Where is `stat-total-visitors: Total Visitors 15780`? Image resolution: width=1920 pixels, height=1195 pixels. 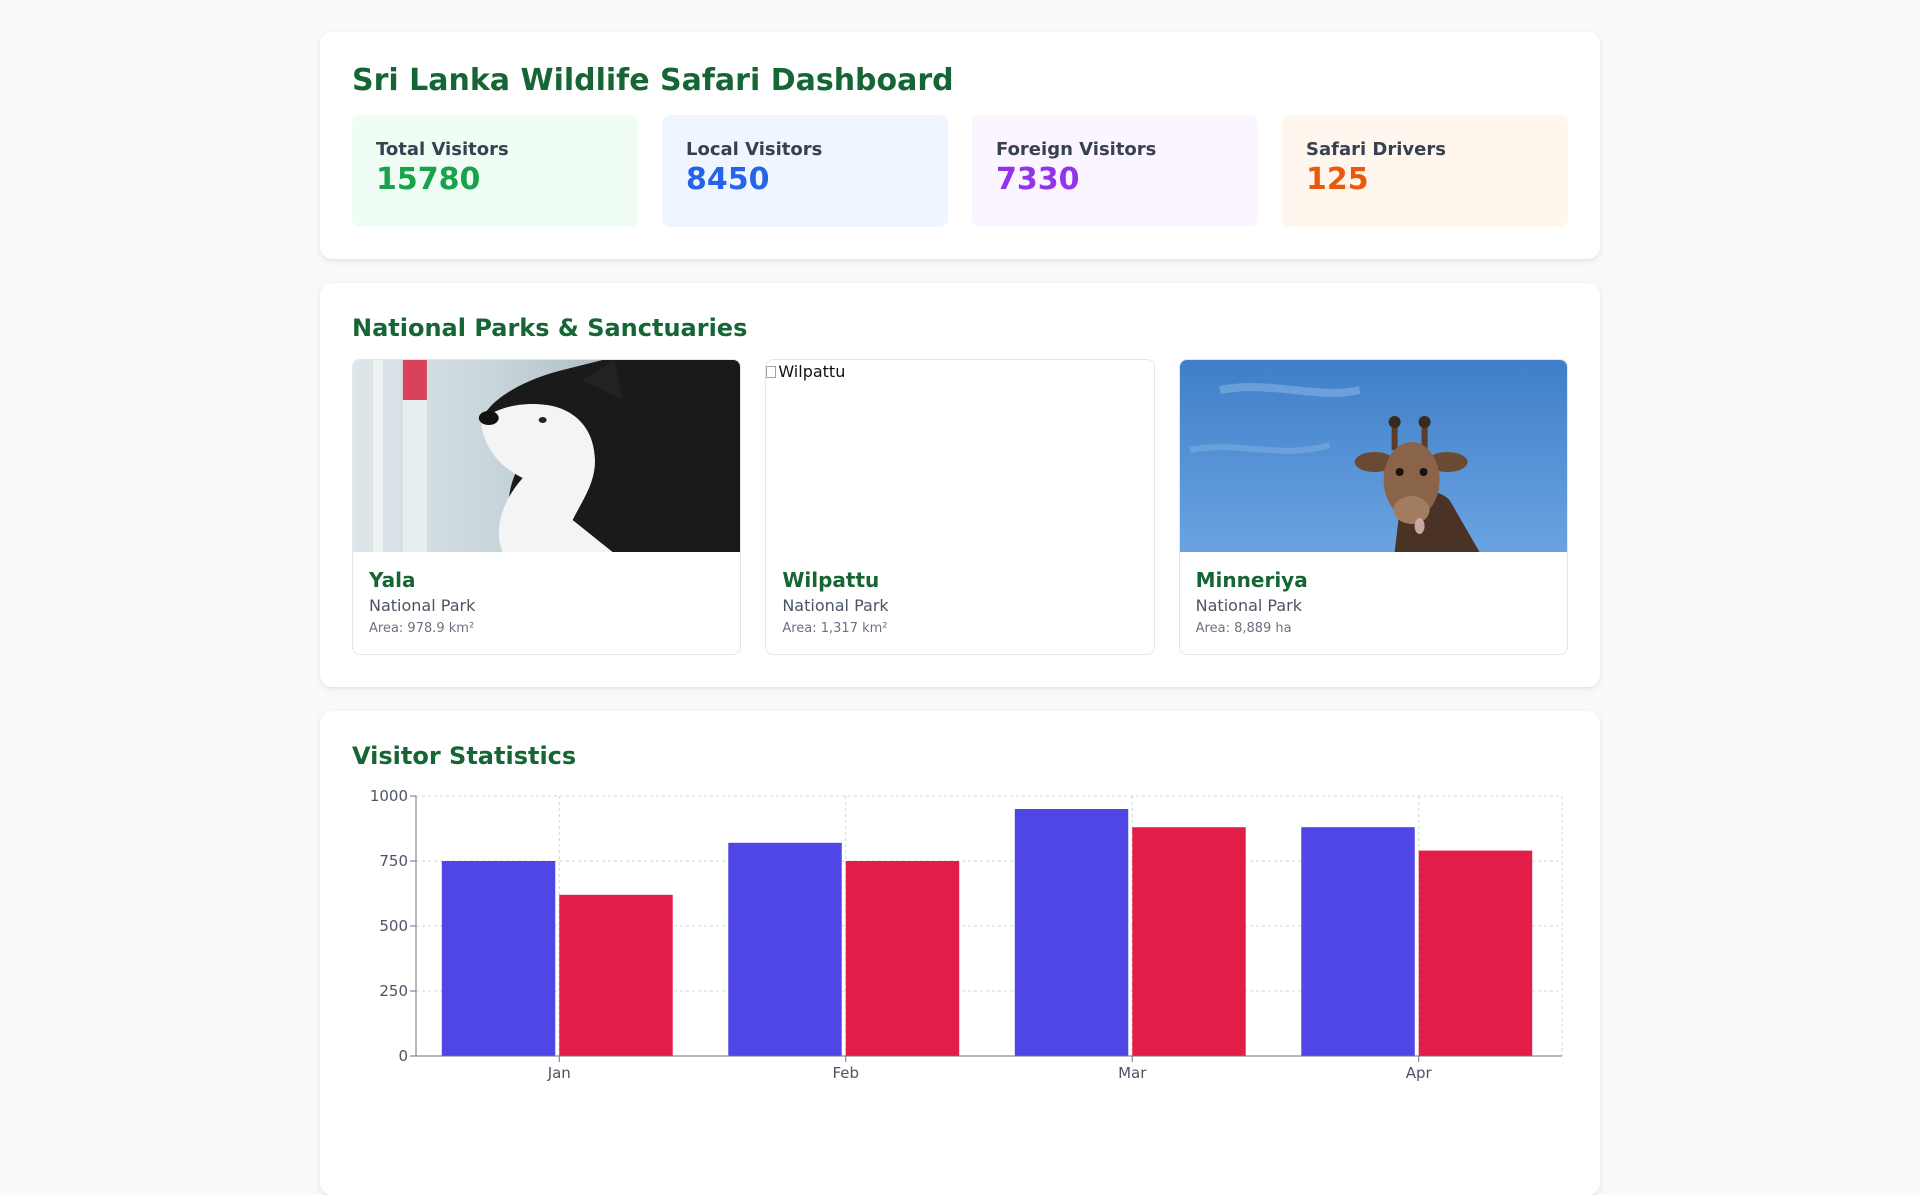 stat-total-visitors: Total Visitors 15780 is located at coordinates (495, 171).